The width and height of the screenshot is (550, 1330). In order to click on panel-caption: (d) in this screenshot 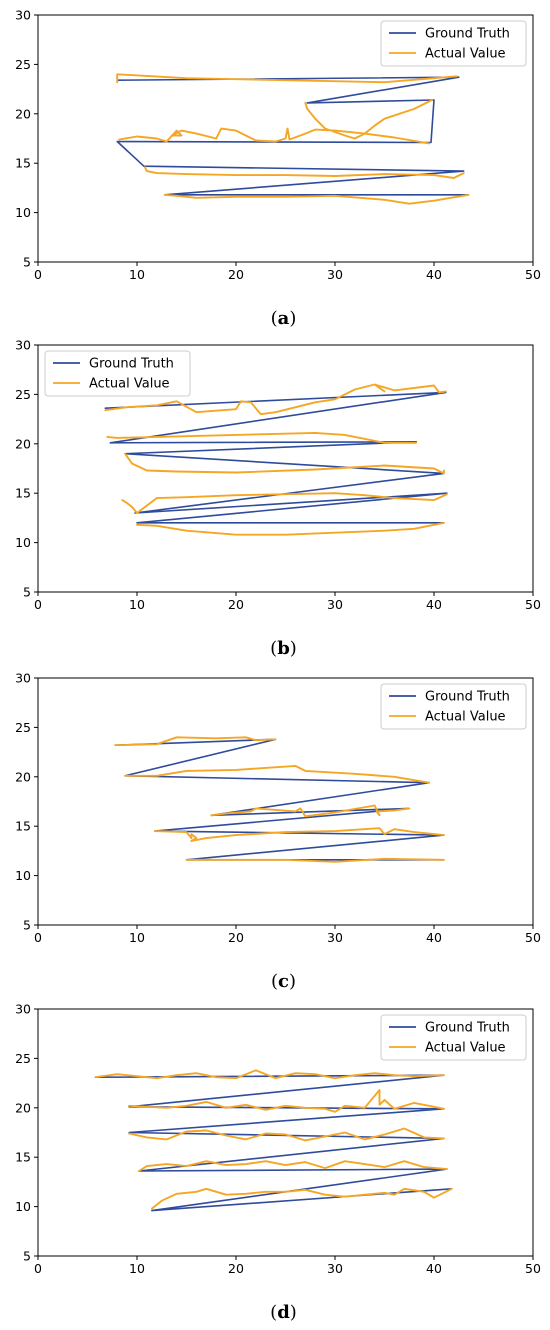, I will do `click(283, 1312)`.